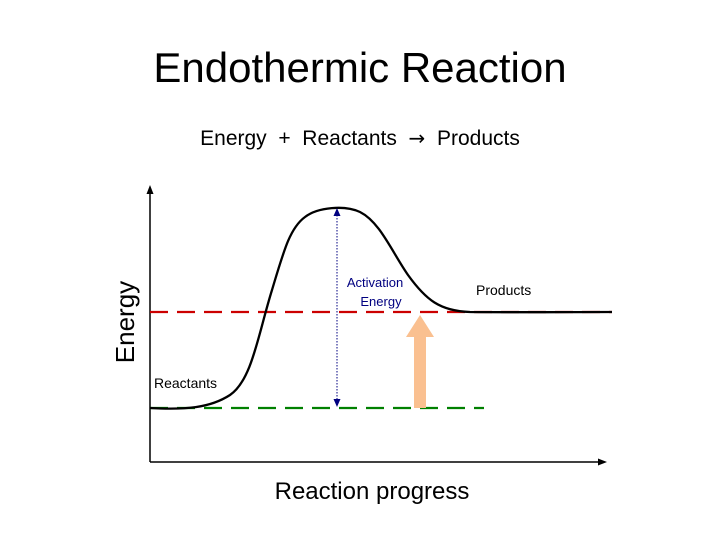 The image size is (720, 540). What do you see at coordinates (233, 138) in the screenshot?
I see `equation-energy: Energy` at bounding box center [233, 138].